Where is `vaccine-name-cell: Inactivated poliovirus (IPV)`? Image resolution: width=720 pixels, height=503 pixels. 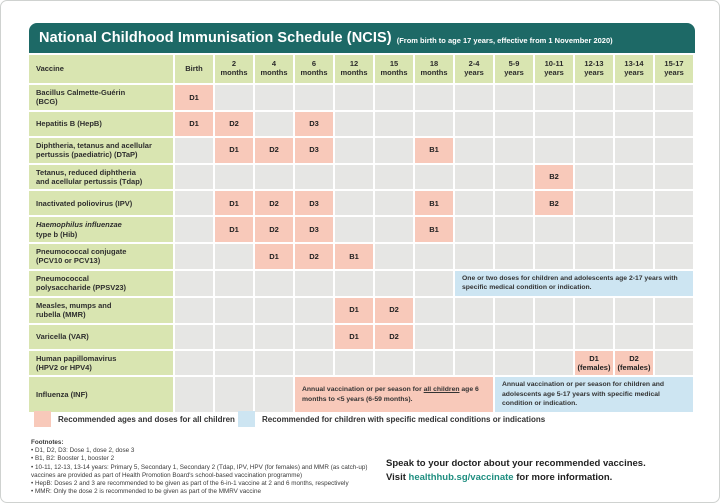
vaccine-name-cell: Inactivated poliovirus (IPV) is located at coordinates (101, 203).